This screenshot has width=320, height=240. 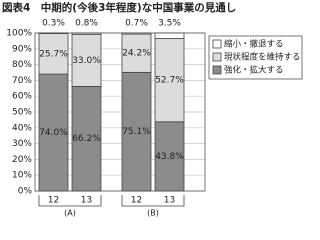 I want to click on value-label: 74.0%, so click(x=53, y=133).